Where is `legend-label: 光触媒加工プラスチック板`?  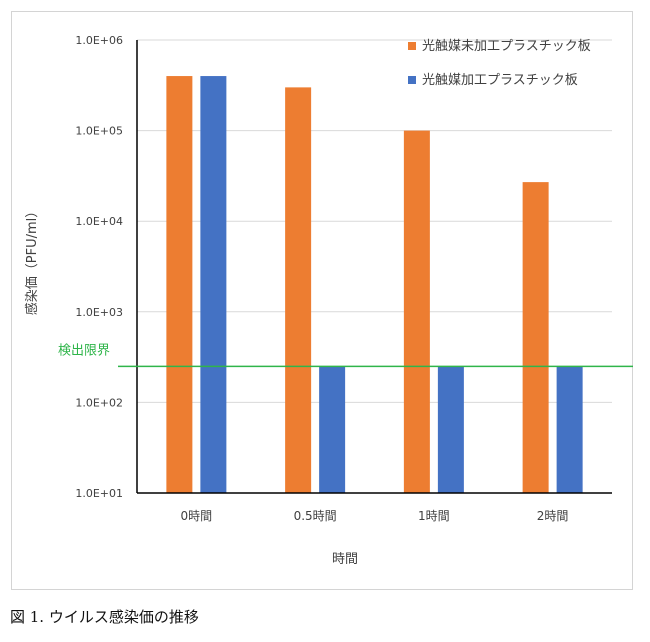 legend-label: 光触媒加工プラスチック板 is located at coordinates (500, 80).